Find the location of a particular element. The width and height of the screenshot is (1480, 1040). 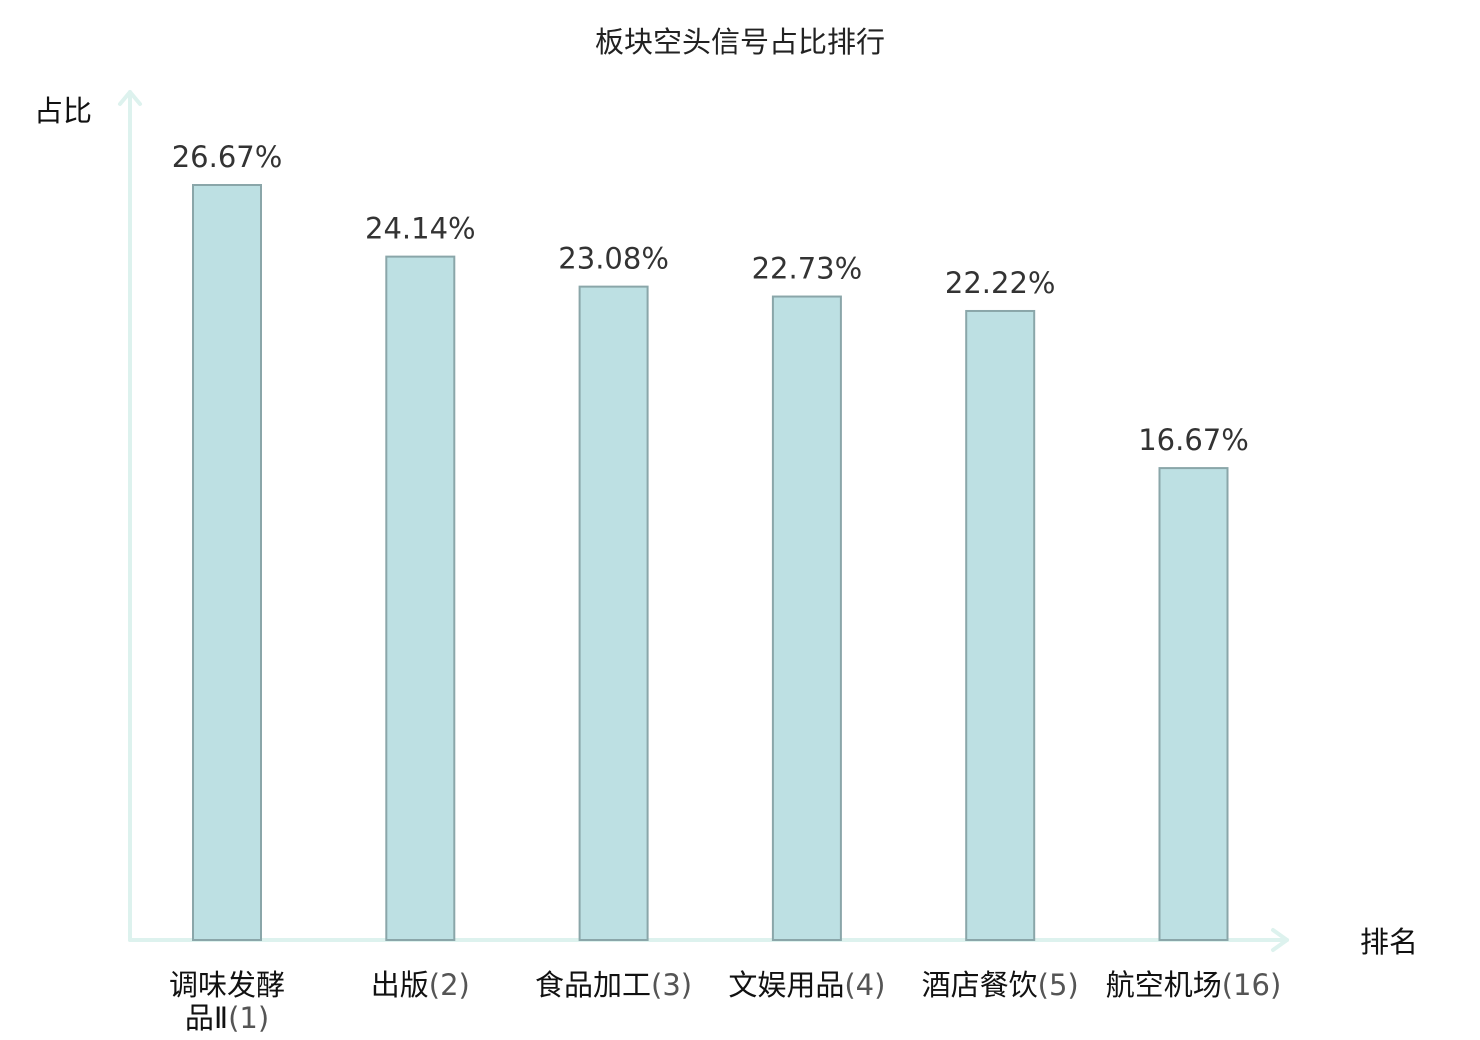

value-label-3: 23.08% is located at coordinates (613, 259).